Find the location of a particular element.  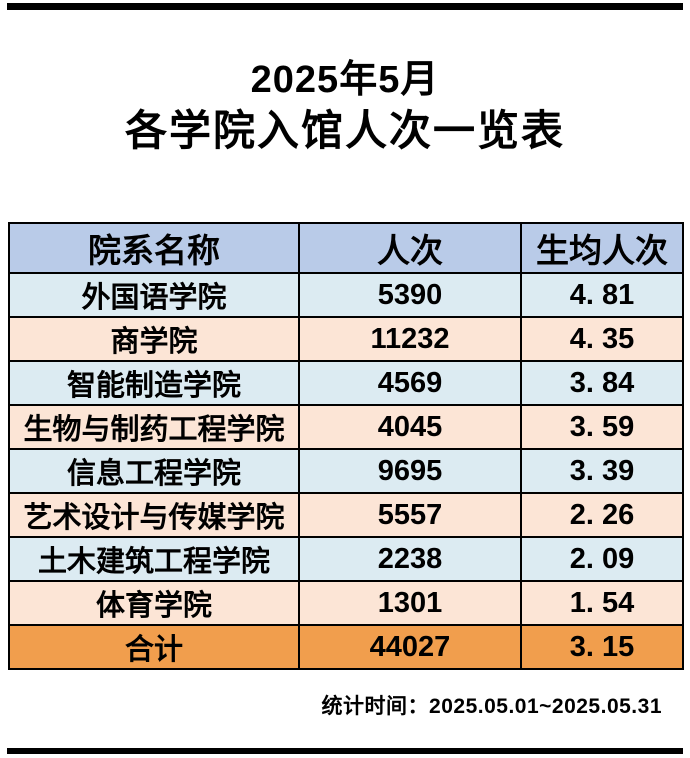

cell-department: 信息工程学院 is located at coordinates (154, 471).